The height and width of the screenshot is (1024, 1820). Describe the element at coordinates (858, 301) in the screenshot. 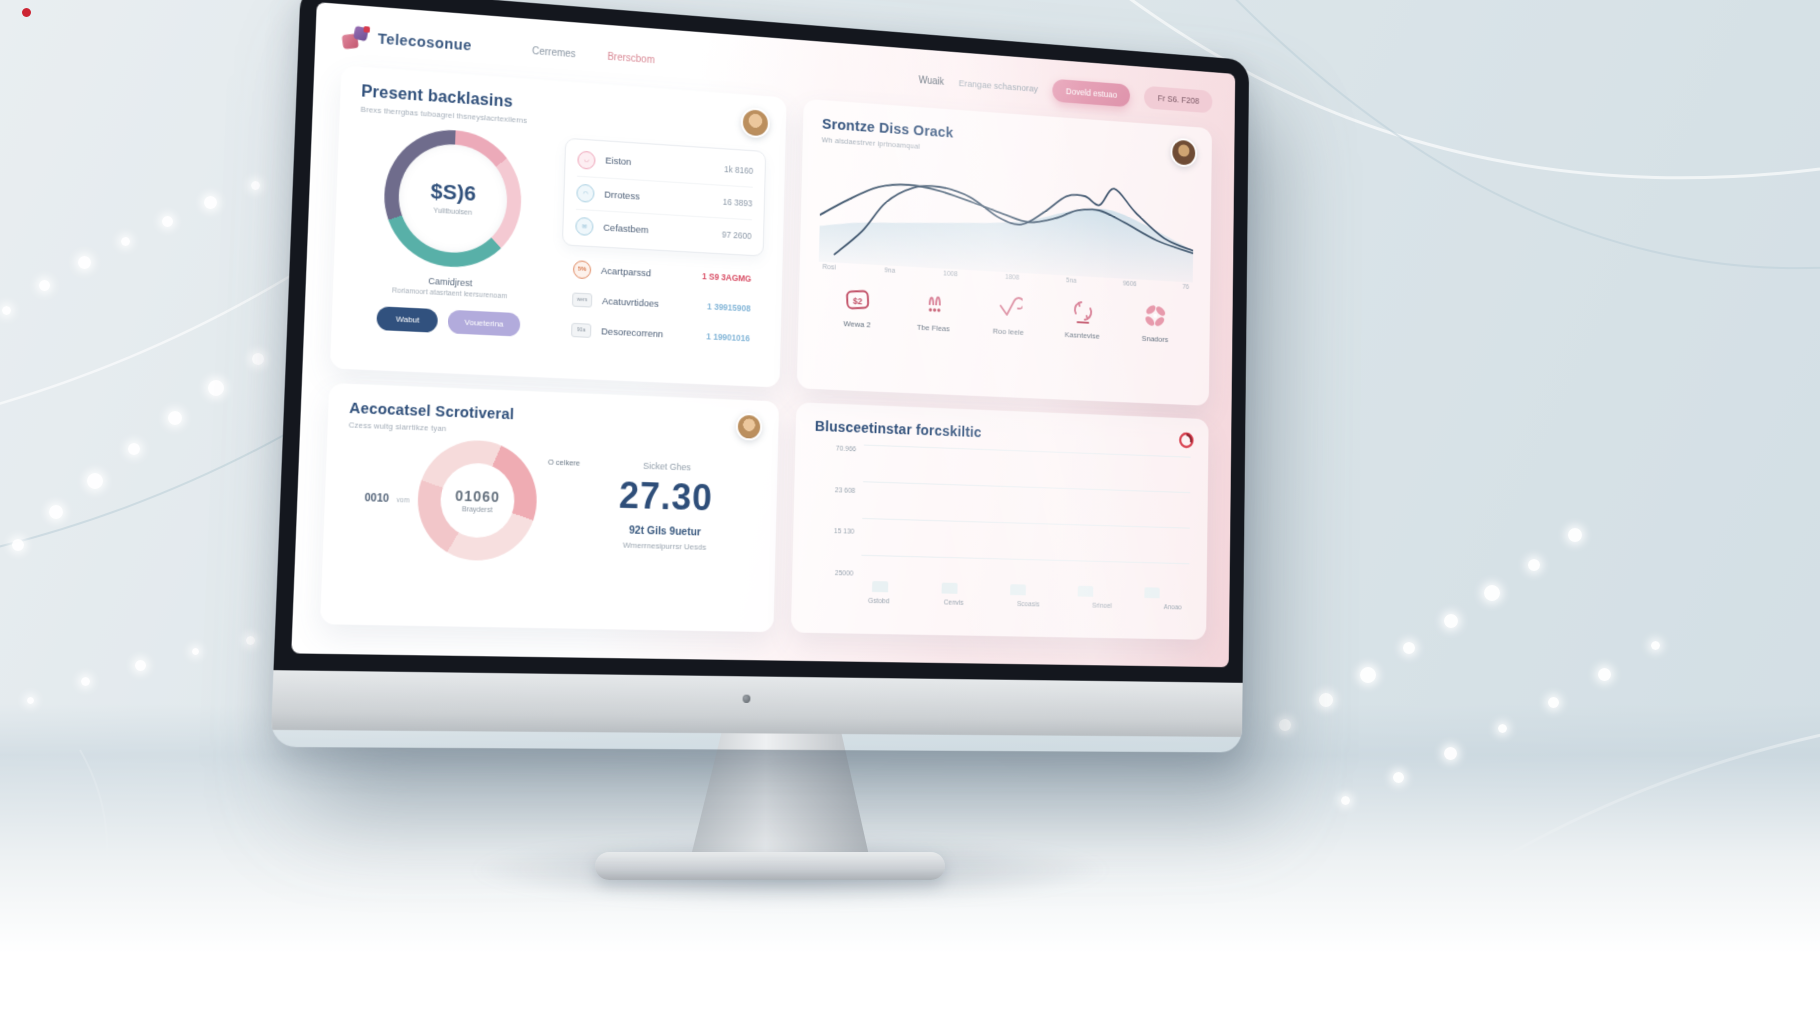

I see `svg-text: $2` at that location.